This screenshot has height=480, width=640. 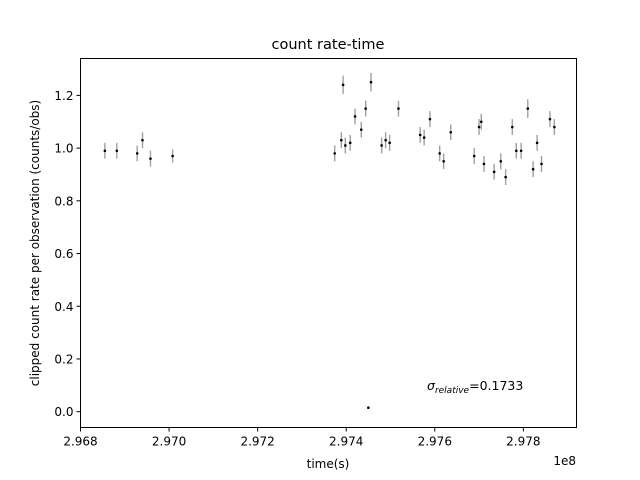 I want to click on x-axis: 2.968 2.970 2.972 2.974 2.976 2.978, so click(x=302, y=438).